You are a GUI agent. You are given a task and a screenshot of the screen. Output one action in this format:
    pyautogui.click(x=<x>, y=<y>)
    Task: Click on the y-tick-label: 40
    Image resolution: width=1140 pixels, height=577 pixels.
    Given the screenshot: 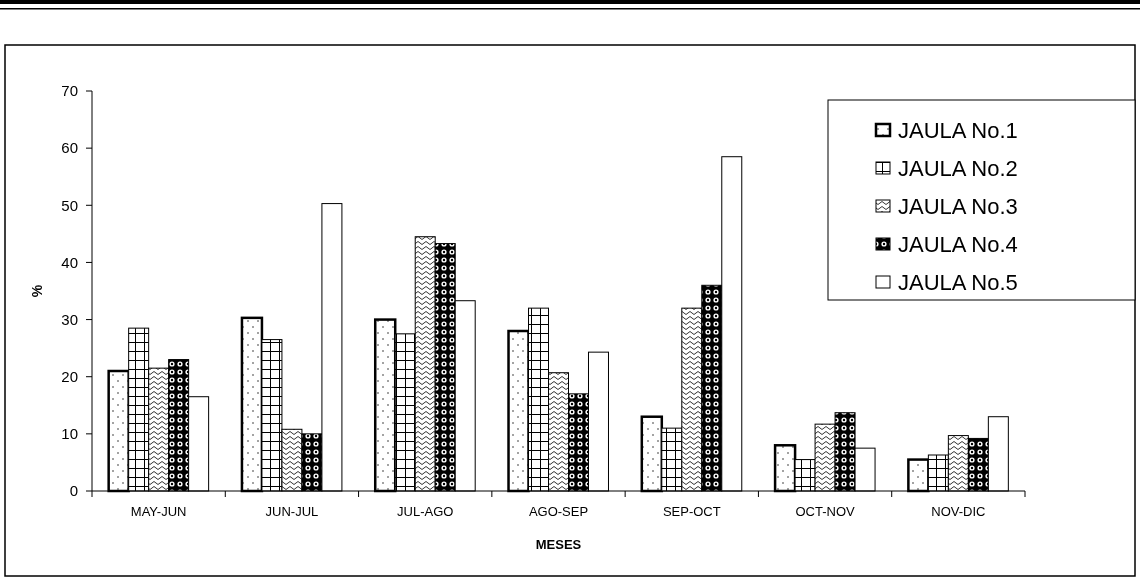 What is the action you would take?
    pyautogui.click(x=69, y=262)
    